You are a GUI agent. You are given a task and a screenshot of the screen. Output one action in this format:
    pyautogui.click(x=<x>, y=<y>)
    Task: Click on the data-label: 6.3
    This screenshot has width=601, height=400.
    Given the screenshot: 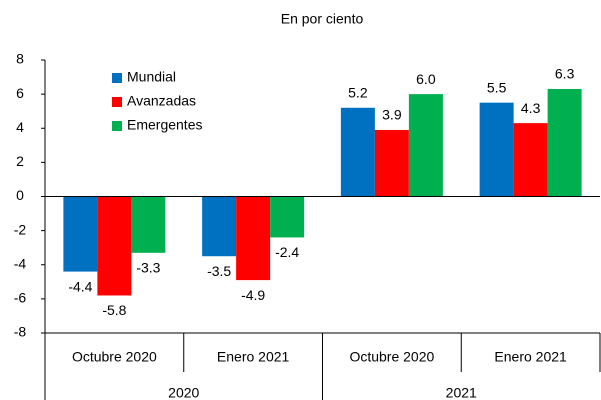 What is the action you would take?
    pyautogui.click(x=565, y=74)
    